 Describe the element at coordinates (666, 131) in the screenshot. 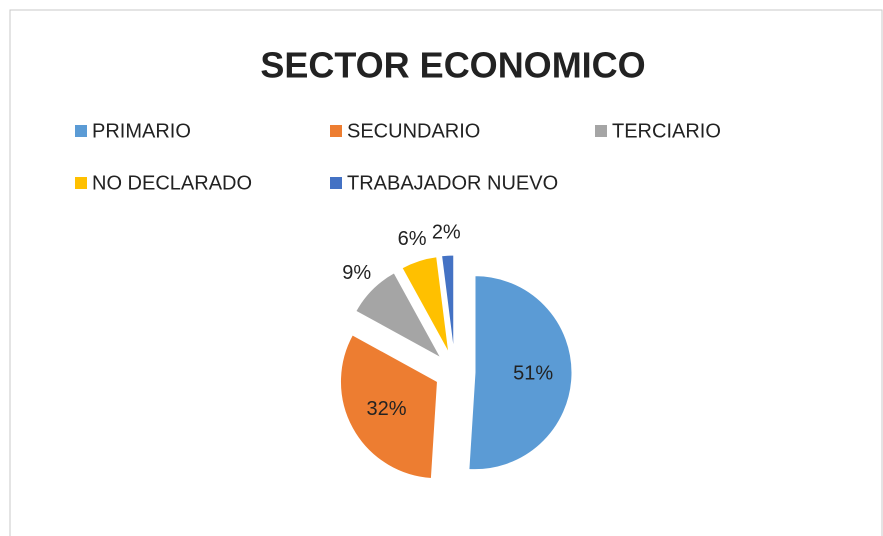

I see `legend-label: TERCIARIO` at that location.